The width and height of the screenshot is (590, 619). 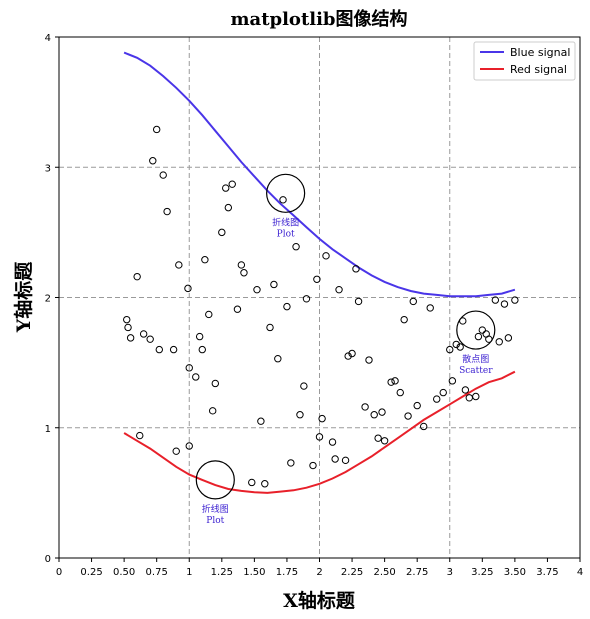 I want to click on legend-label: Blue signal, so click(x=540, y=52).